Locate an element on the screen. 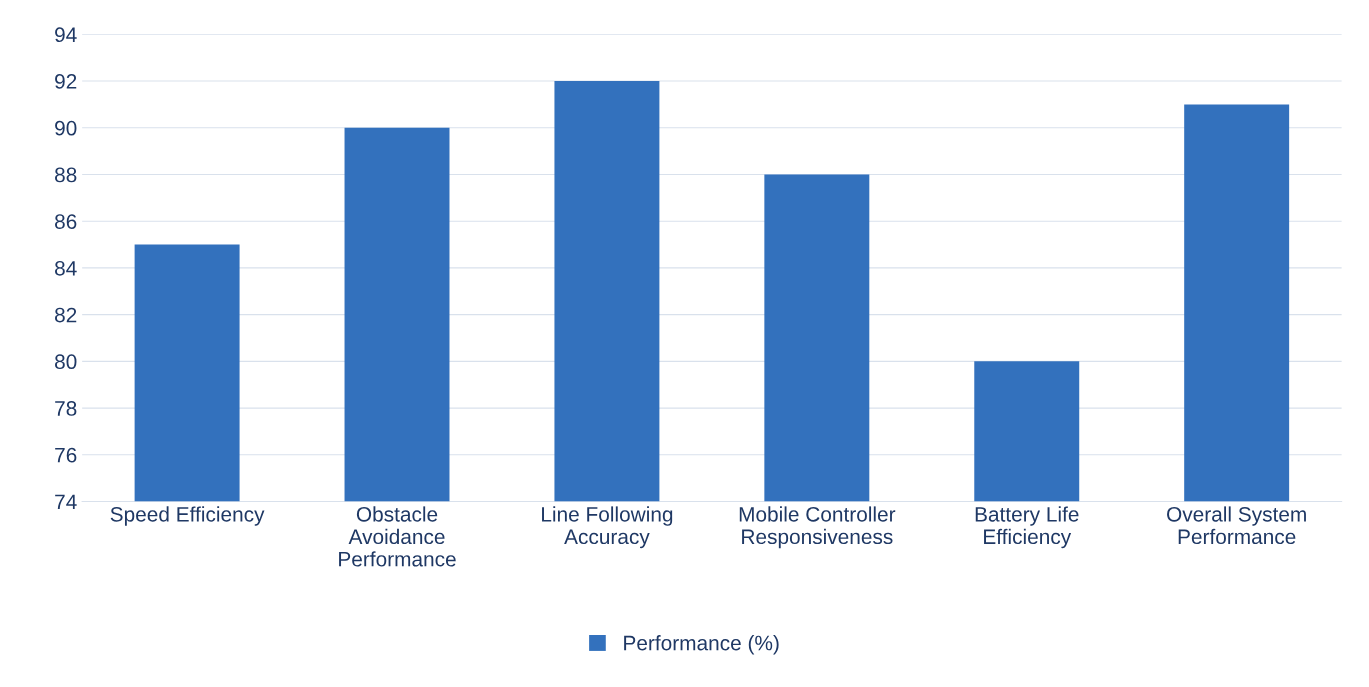 This screenshot has width=1369, height=687. x-tick-label: Line Following Accuracy is located at coordinates (607, 527).